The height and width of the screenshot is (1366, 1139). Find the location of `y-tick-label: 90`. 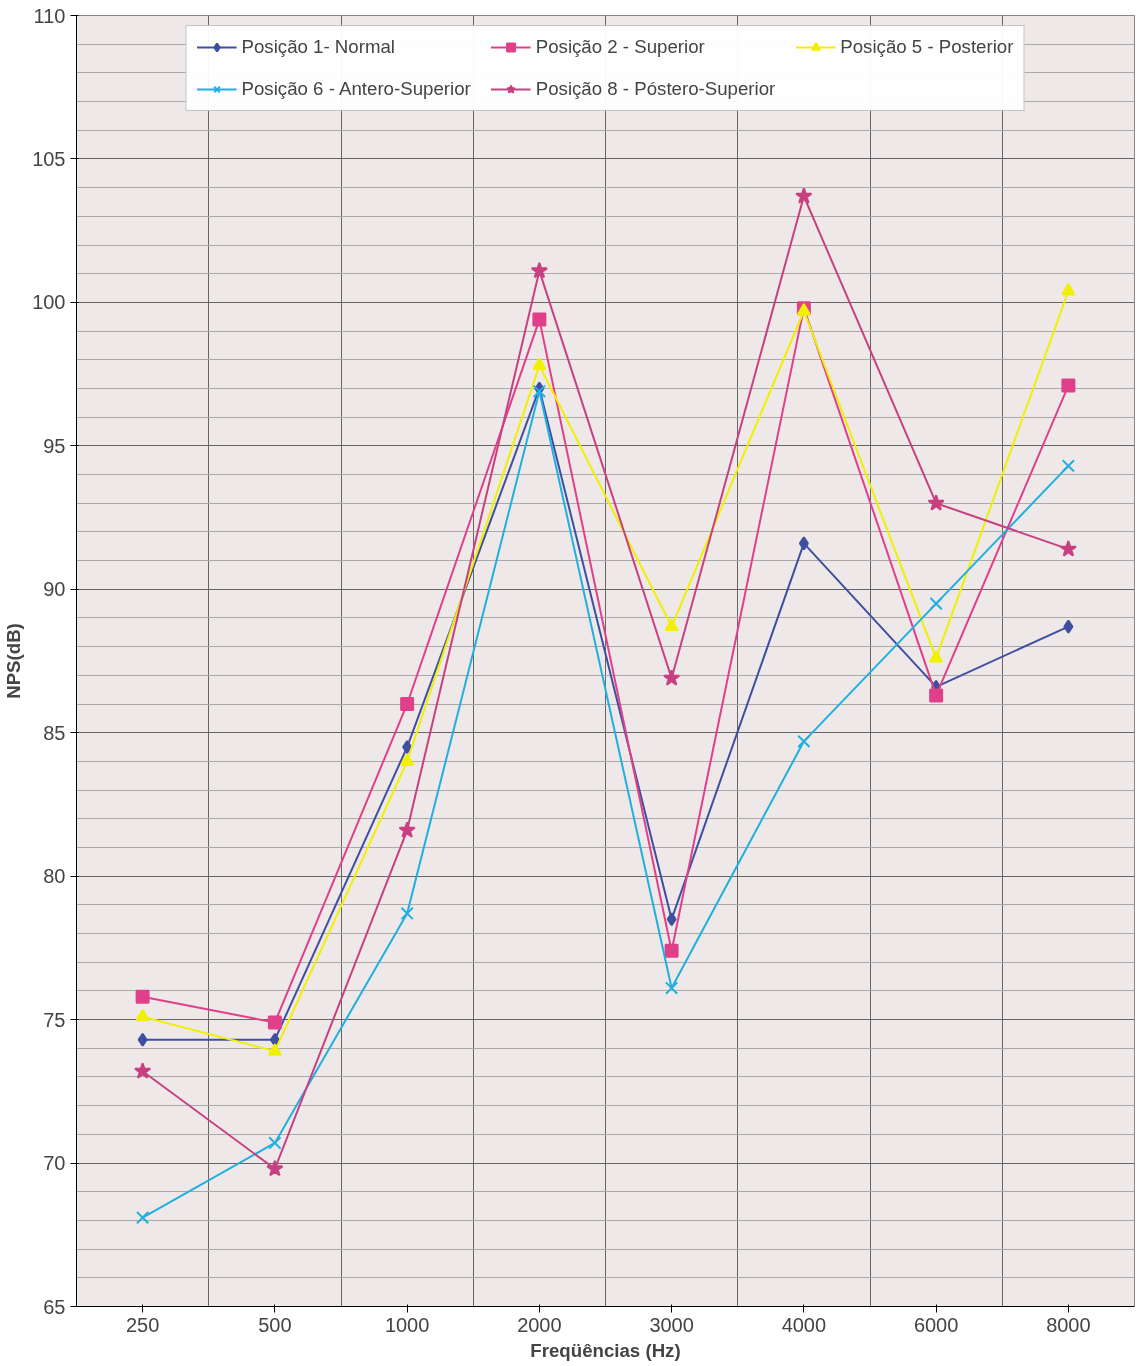

y-tick-label: 90 is located at coordinates (54, 589).